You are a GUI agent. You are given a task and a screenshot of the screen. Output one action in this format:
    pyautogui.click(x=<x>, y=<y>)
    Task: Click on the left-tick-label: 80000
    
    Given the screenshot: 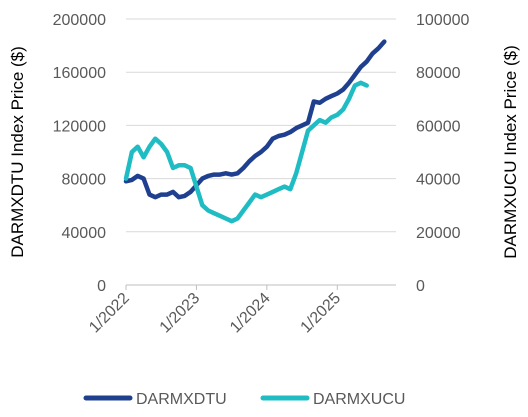 What is the action you would take?
    pyautogui.click(x=84, y=180)
    